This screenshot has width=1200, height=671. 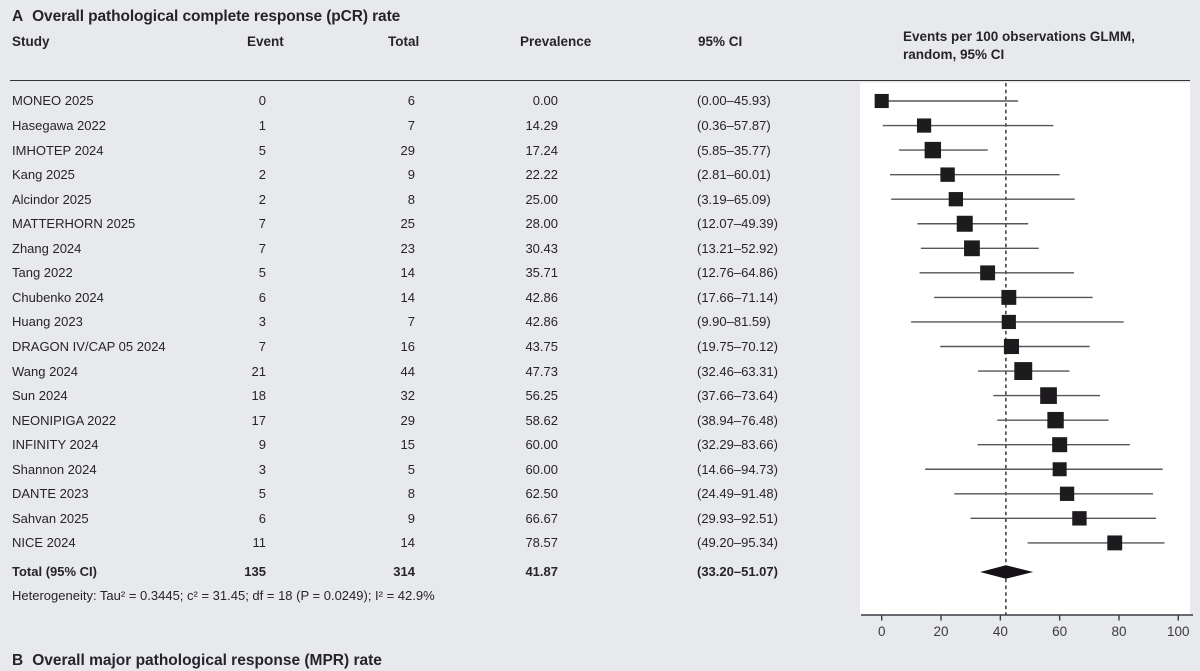 I want to click on prevalence-value: 0.00, so click(x=545, y=101).